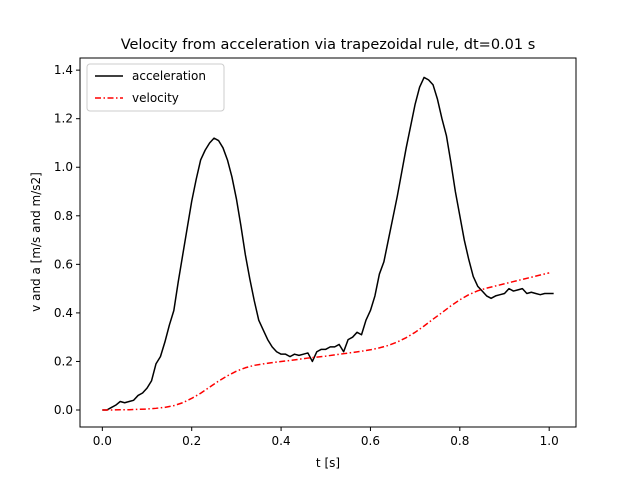 Image resolution: width=640 pixels, height=480 pixels. Describe the element at coordinates (63, 313) in the screenshot. I see `y-tick-label: 0.4` at that location.